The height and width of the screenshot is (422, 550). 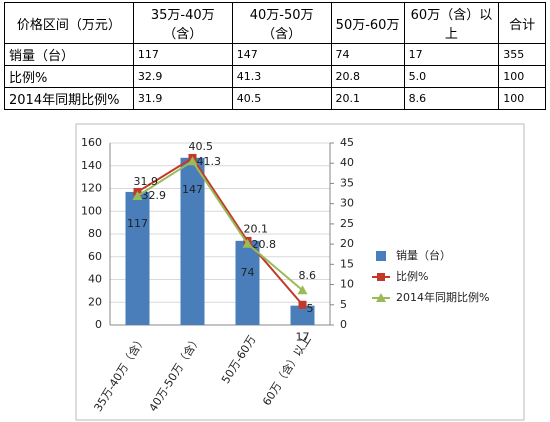 What do you see at coordinates (248, 272) in the screenshot?
I see `bar-value-label: 74` at bounding box center [248, 272].